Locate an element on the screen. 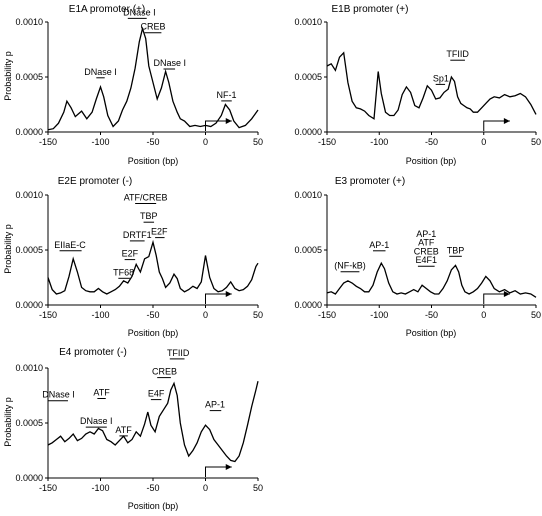 Image resolution: width=542 pixels, height=516 pixels. site-label: E4F1 is located at coordinates (427, 260).